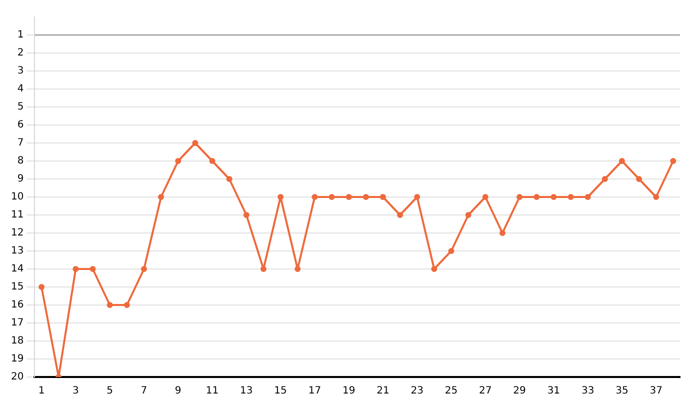 The image size is (694, 408). I want to click on x-tick-label: 13, so click(246, 391).